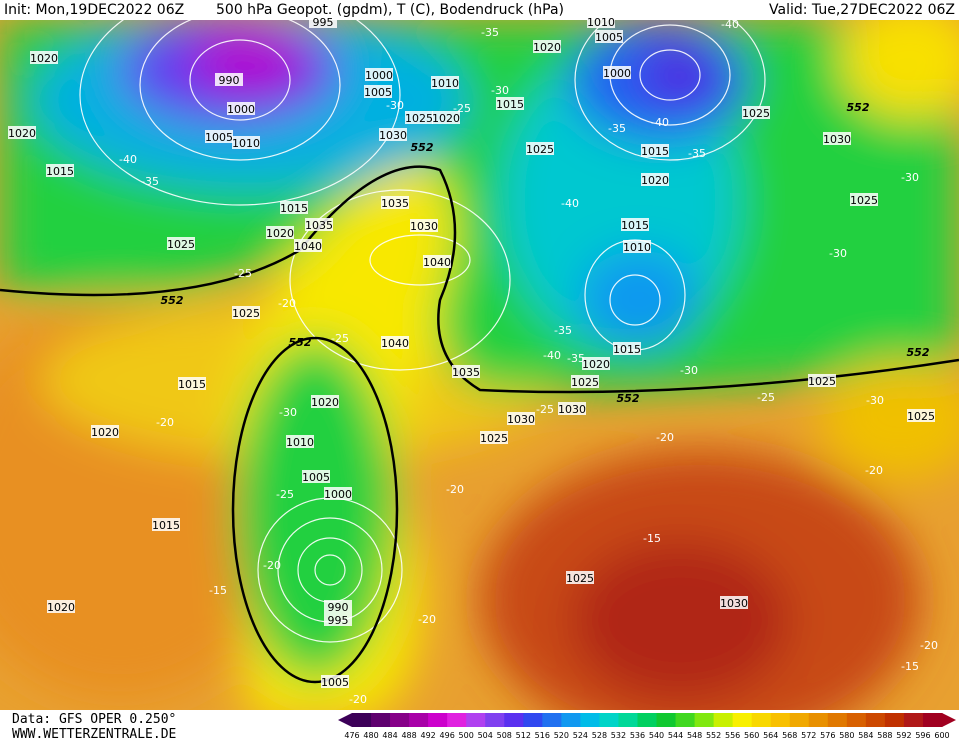  I want to click on colorbar-tick-label: 580, so click(846, 735).